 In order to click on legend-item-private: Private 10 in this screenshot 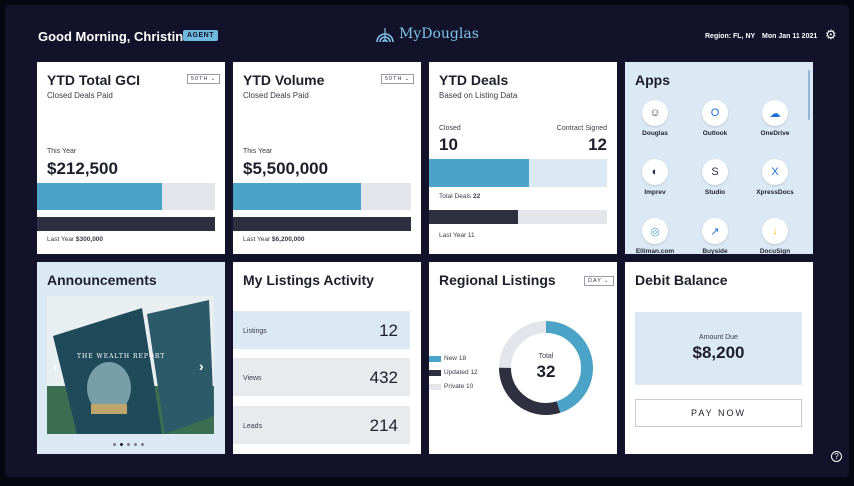, I will do `click(451, 386)`.